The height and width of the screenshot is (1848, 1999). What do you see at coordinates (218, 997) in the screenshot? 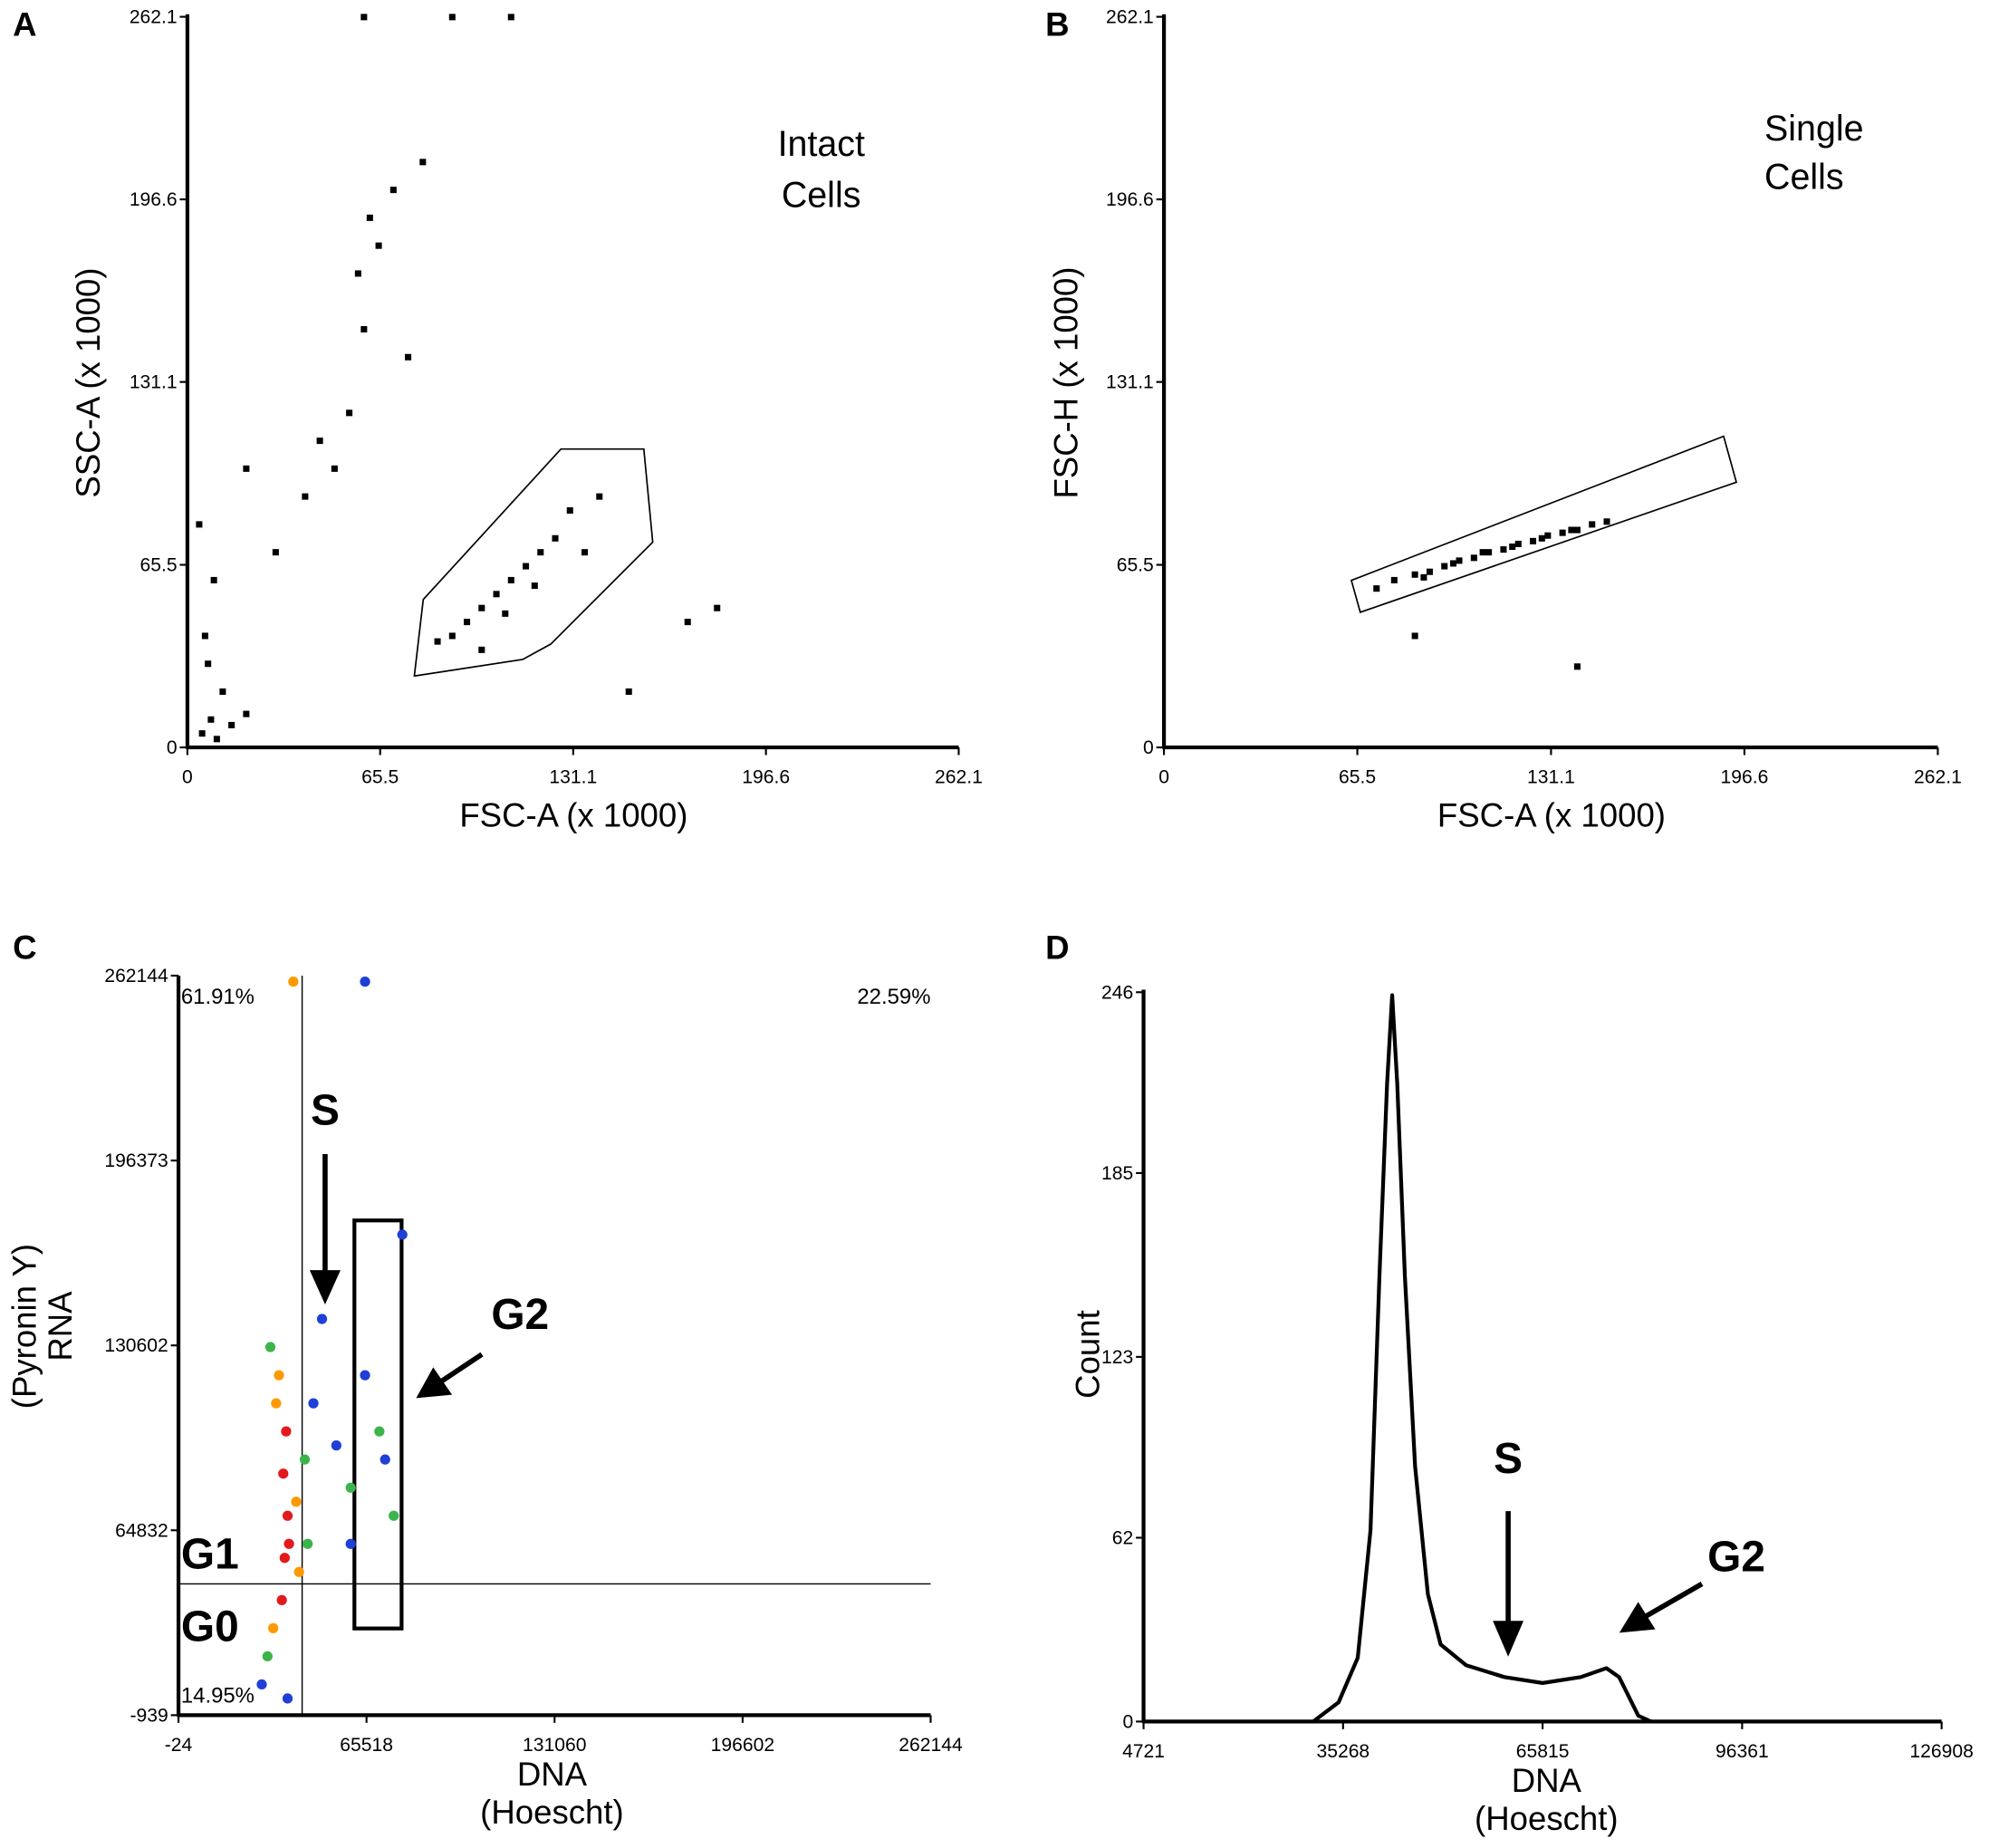
I see `quadrant-label: 61.91%` at bounding box center [218, 997].